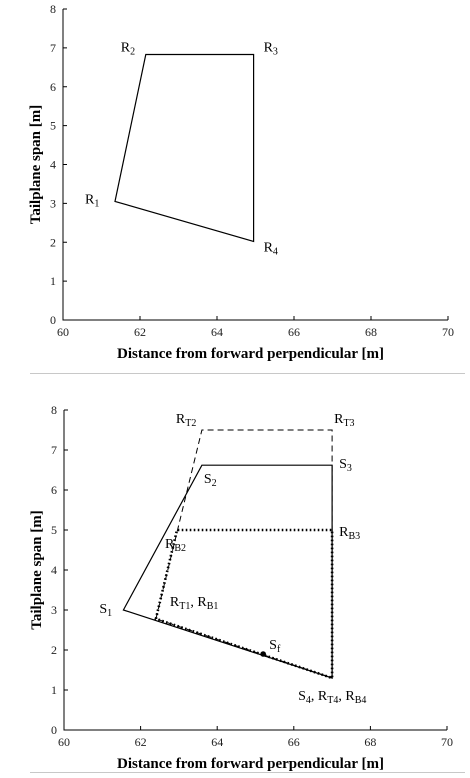 The image size is (470, 778). What do you see at coordinates (448, 332) in the screenshot?
I see `top-x-tick-label: 70` at bounding box center [448, 332].